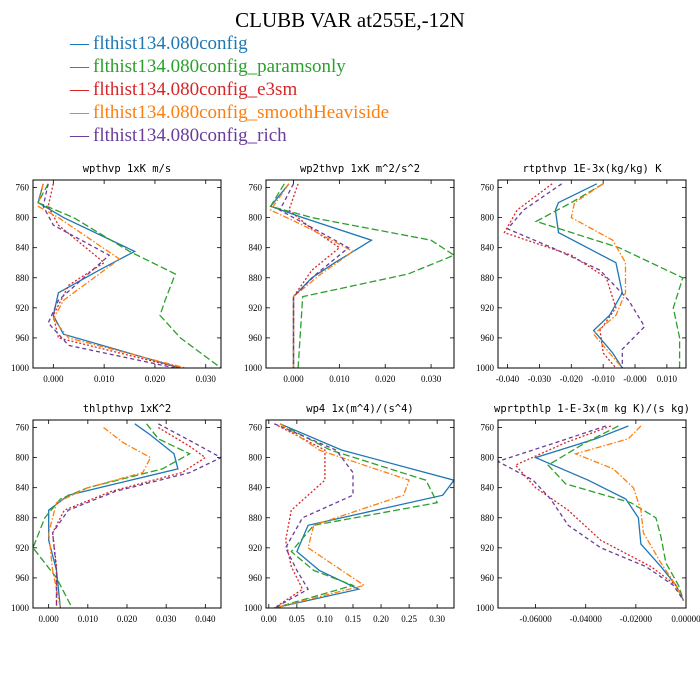 The height and width of the screenshot is (700, 700). I want to click on x-tick-label: 0.00, so click(269, 619).